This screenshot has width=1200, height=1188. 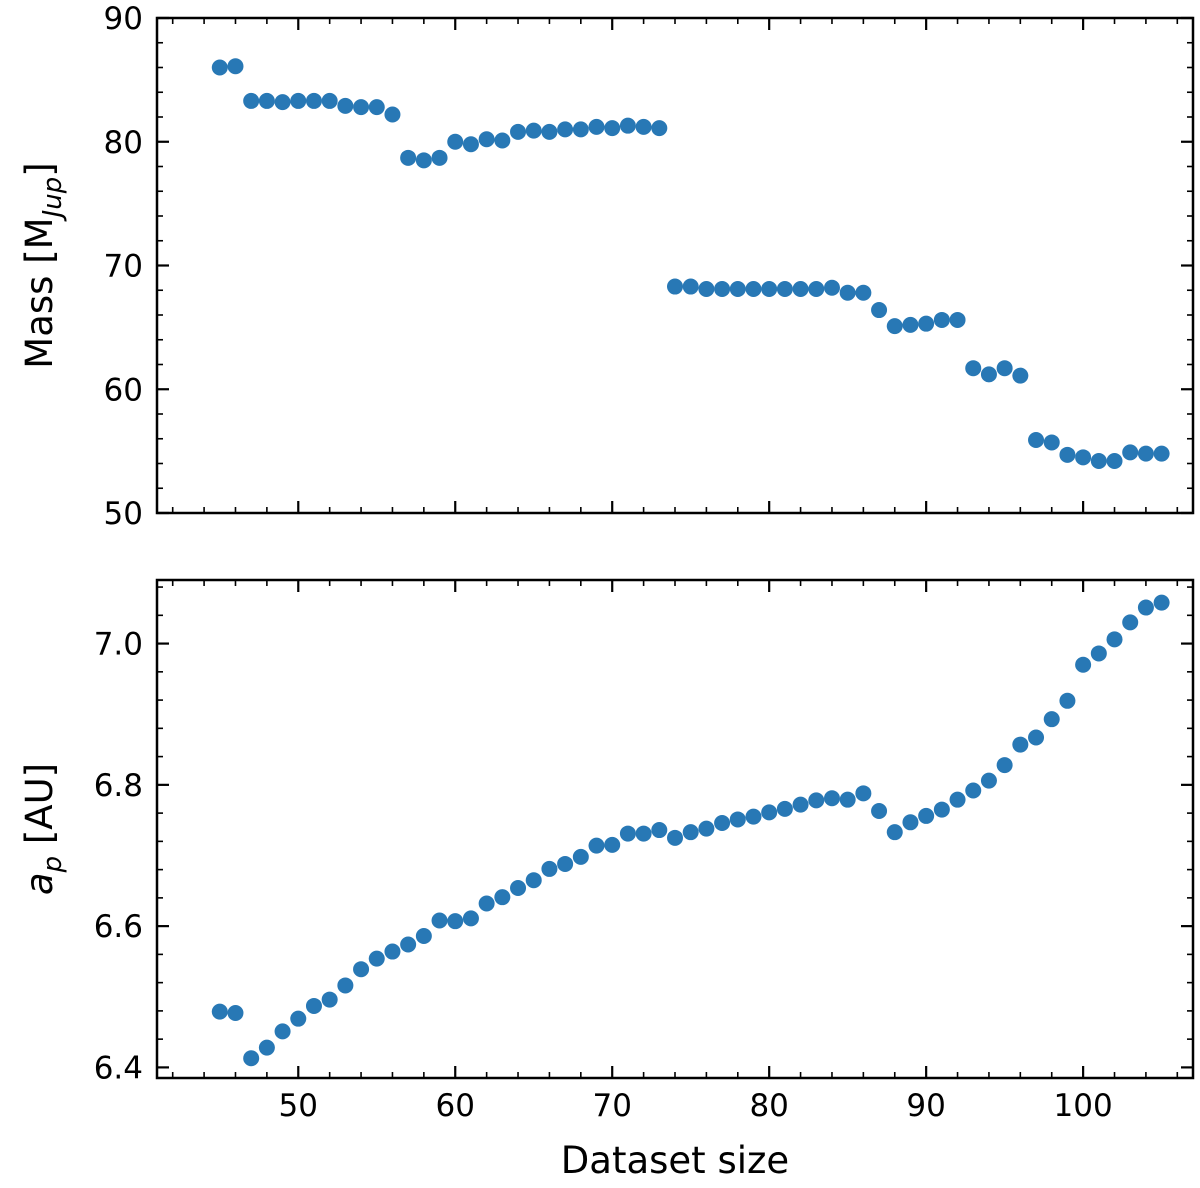 I want to click on x-tick-label: 100, so click(x=1083, y=1106).